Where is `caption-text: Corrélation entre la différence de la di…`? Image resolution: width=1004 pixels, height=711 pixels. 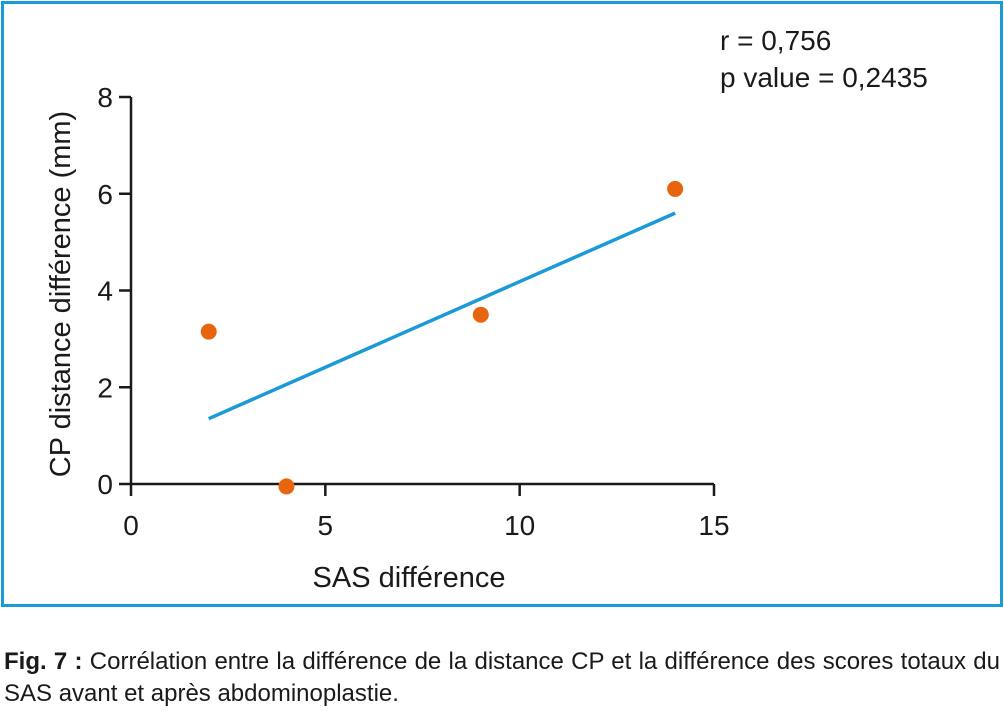 caption-text: Corrélation entre la différence de la di… is located at coordinates (502, 677).